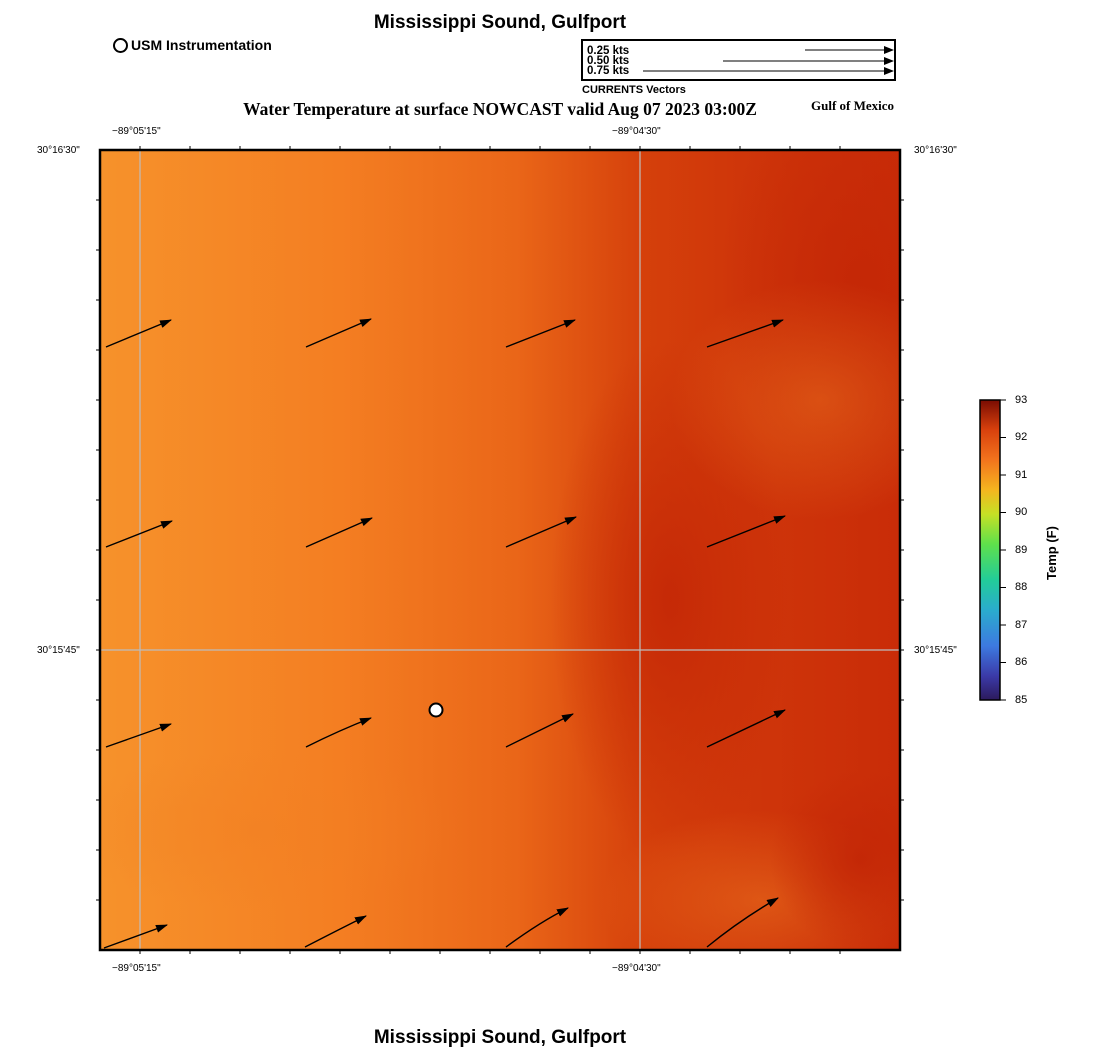 The width and height of the screenshot is (1100, 1050). What do you see at coordinates (636, 131) in the screenshot?
I see `lon-label-top-2: −89°04'30"` at bounding box center [636, 131].